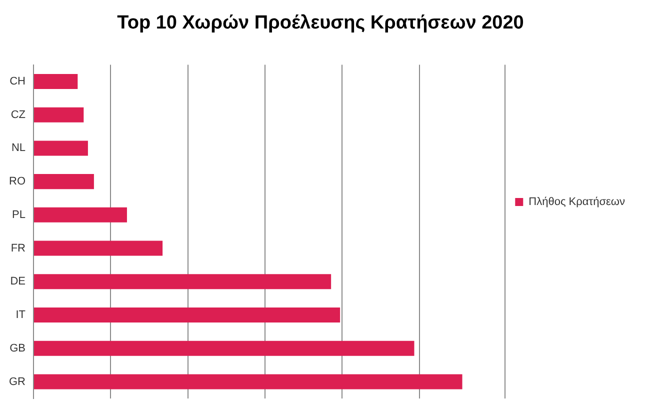 The width and height of the screenshot is (645, 408). Describe the element at coordinates (577, 202) in the screenshot. I see `legend-label: Πλήθος Κρατήσεων` at that location.